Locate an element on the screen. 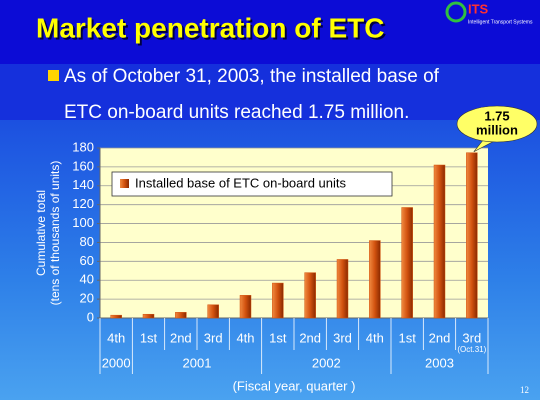  year-label: 2000 is located at coordinates (116, 362).